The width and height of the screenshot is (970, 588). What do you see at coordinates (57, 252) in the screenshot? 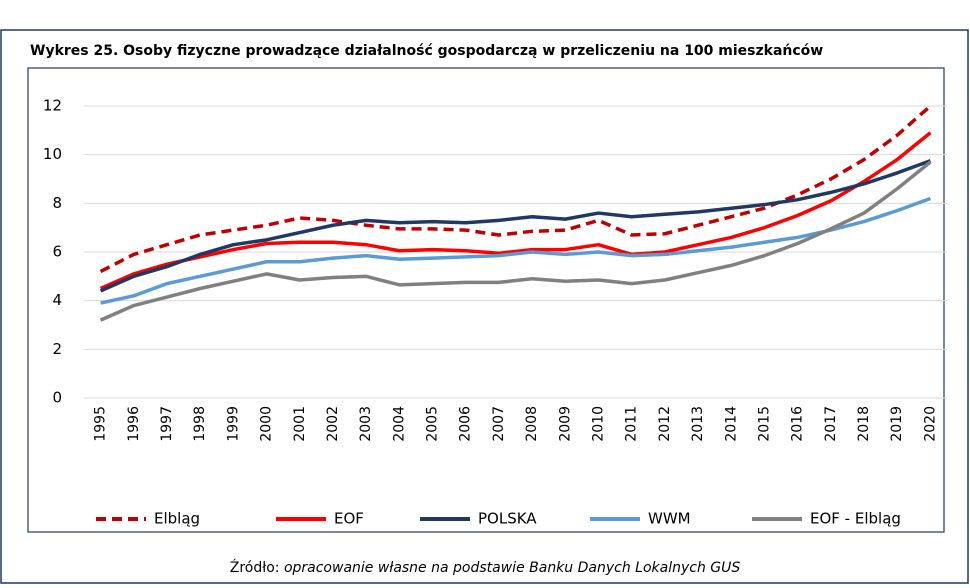
I see `y-tick-label: 6` at bounding box center [57, 252].